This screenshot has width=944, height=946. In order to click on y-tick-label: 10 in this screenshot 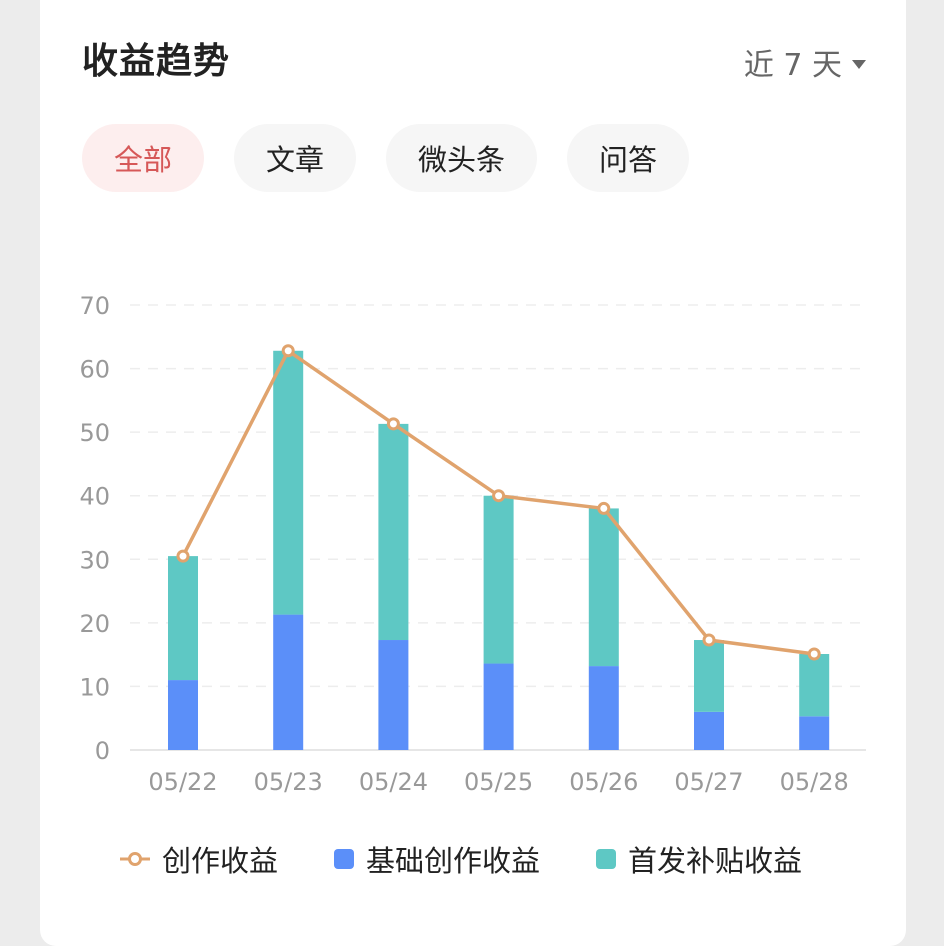, I will do `click(94, 687)`.